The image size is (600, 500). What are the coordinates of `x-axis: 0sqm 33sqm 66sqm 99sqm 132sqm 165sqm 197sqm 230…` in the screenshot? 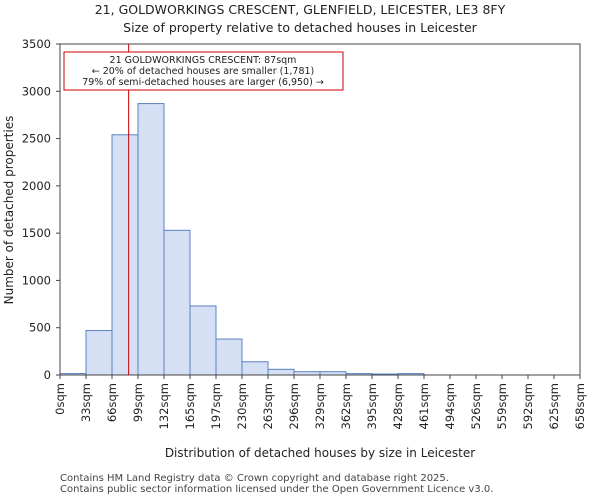 It's located at (320, 402).